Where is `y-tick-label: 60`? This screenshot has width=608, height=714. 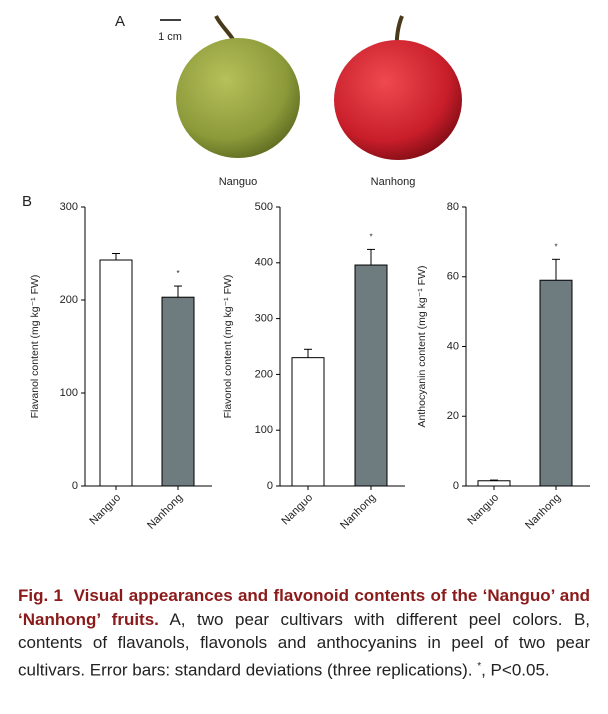
y-tick-label: 60 is located at coordinates (453, 277).